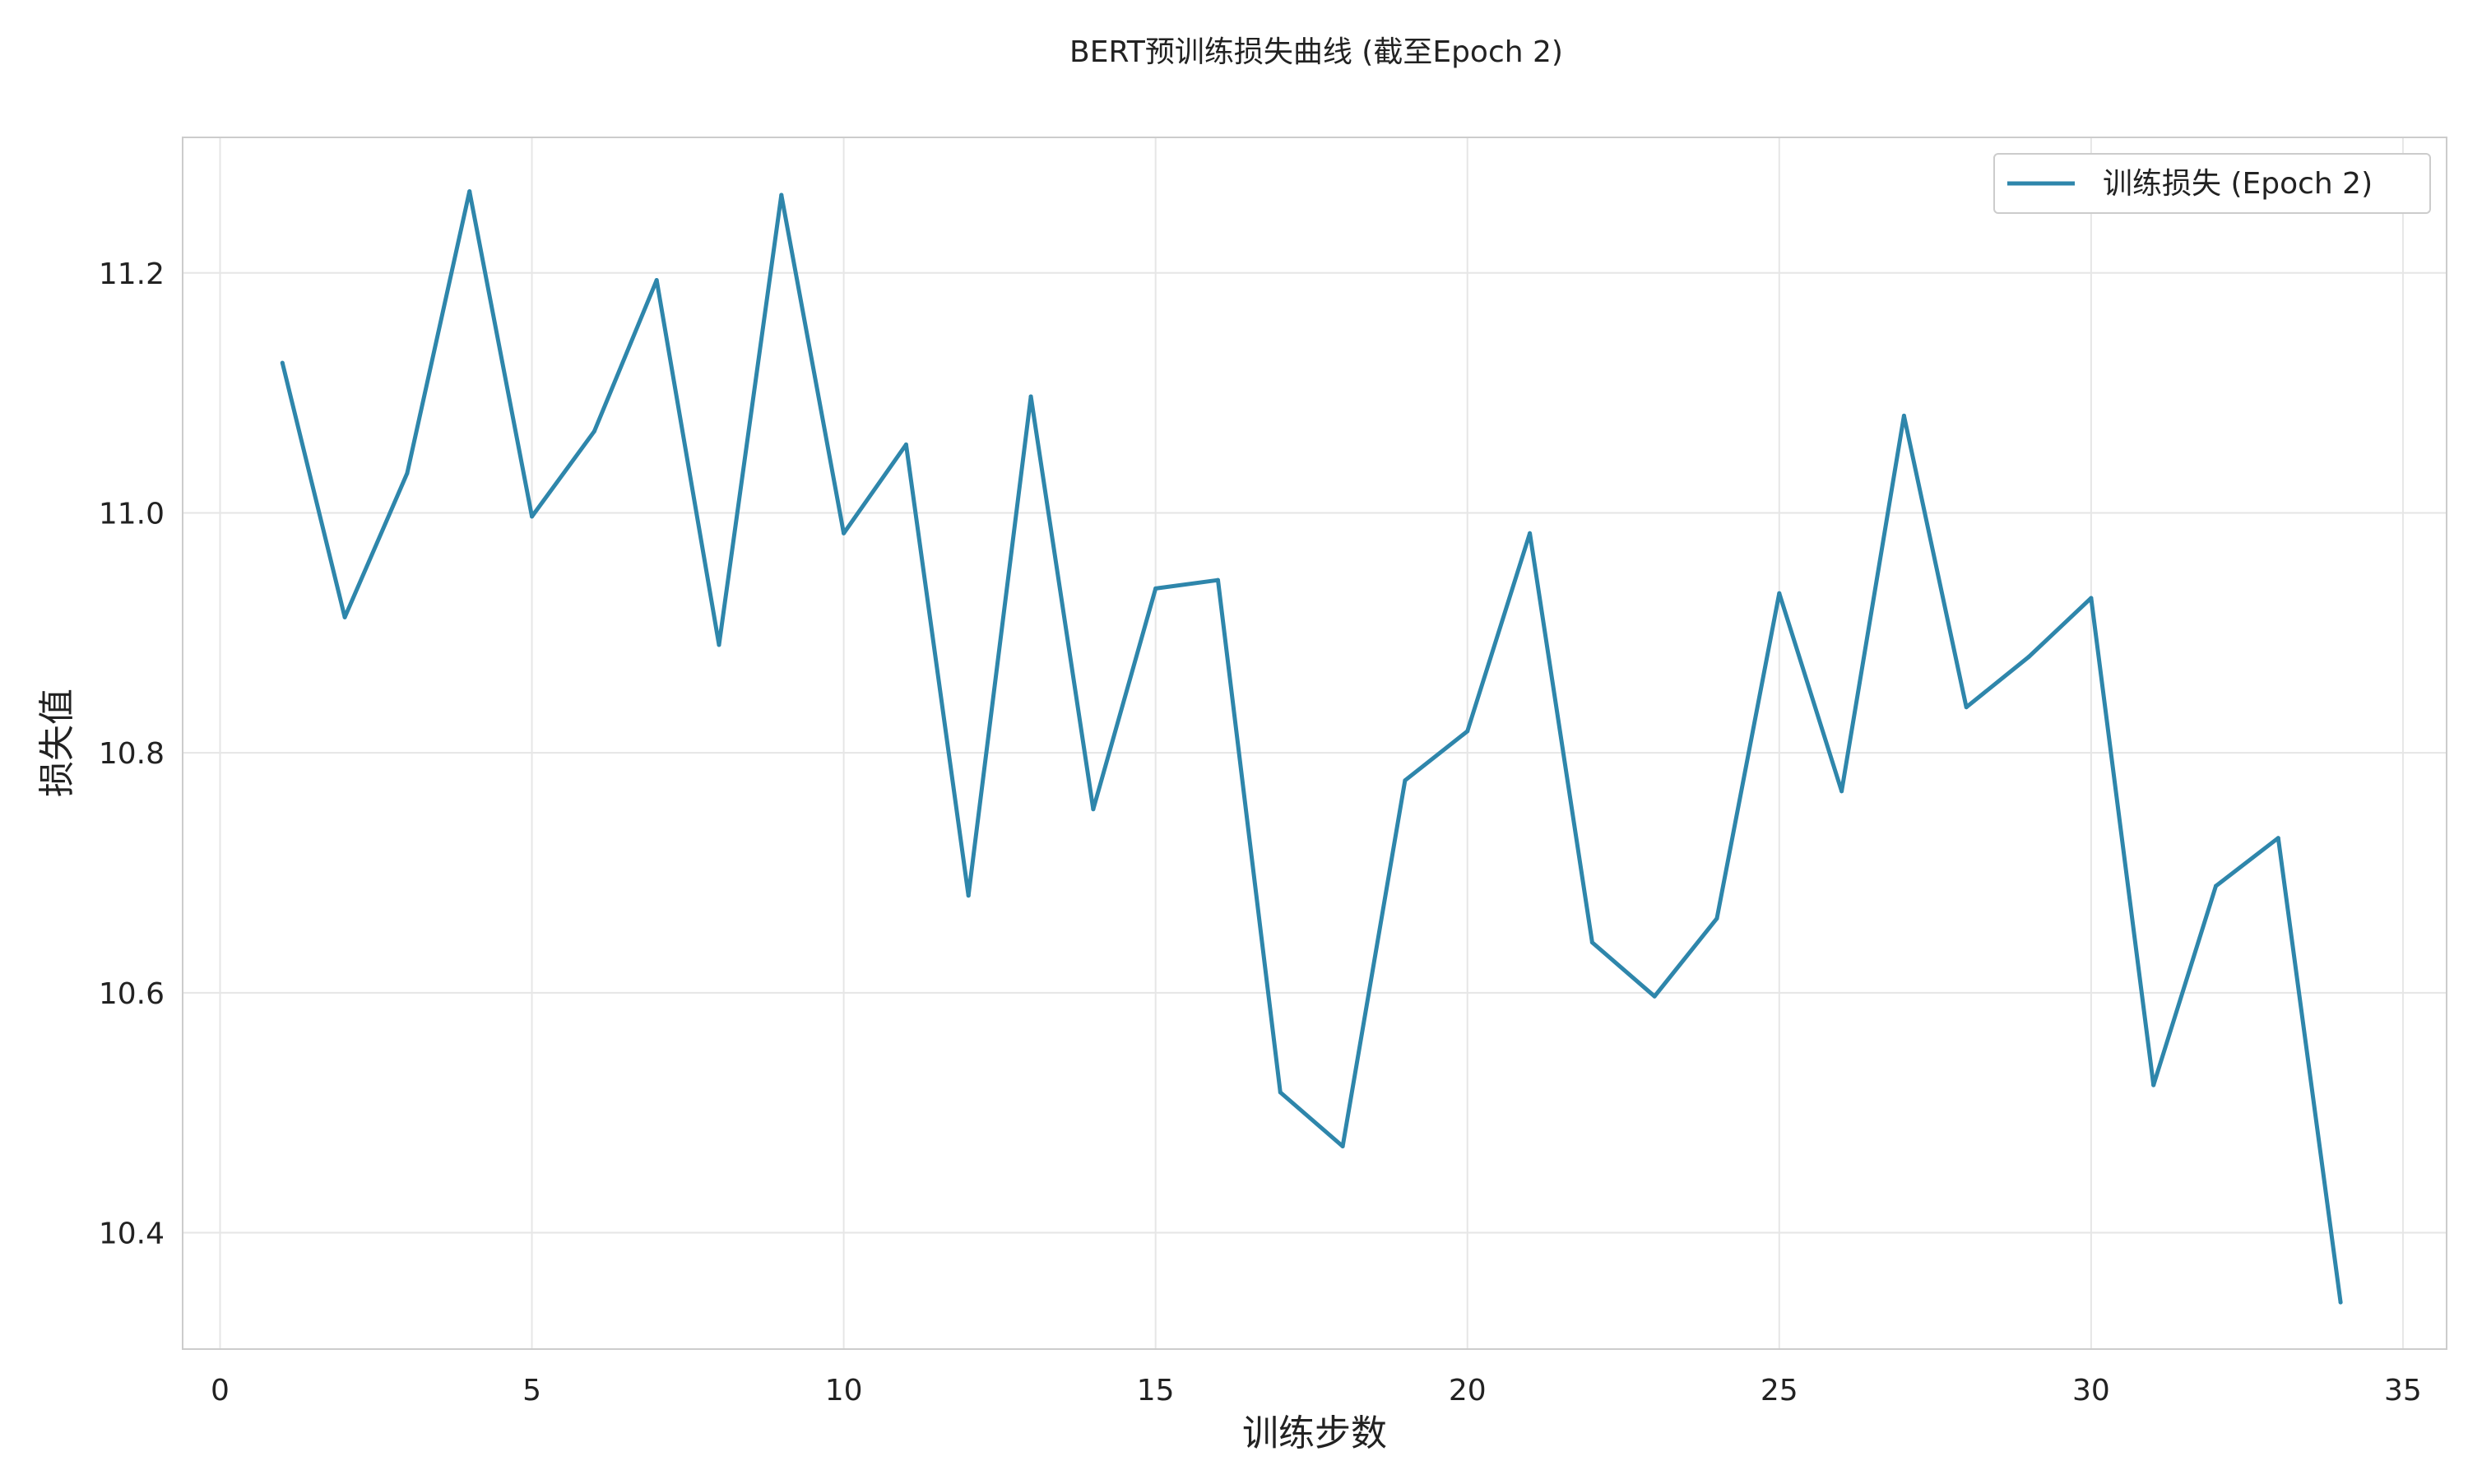 Image resolution: width=2468 pixels, height=1484 pixels. I want to click on x-tick-label: 5, so click(531, 1390).